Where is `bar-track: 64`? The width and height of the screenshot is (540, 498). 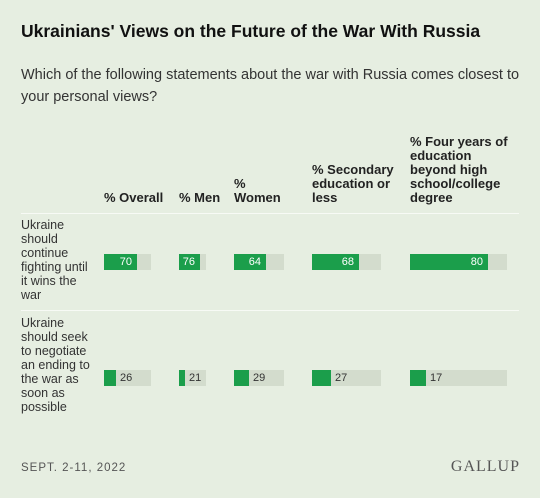
bar-track: 64 is located at coordinates (259, 262).